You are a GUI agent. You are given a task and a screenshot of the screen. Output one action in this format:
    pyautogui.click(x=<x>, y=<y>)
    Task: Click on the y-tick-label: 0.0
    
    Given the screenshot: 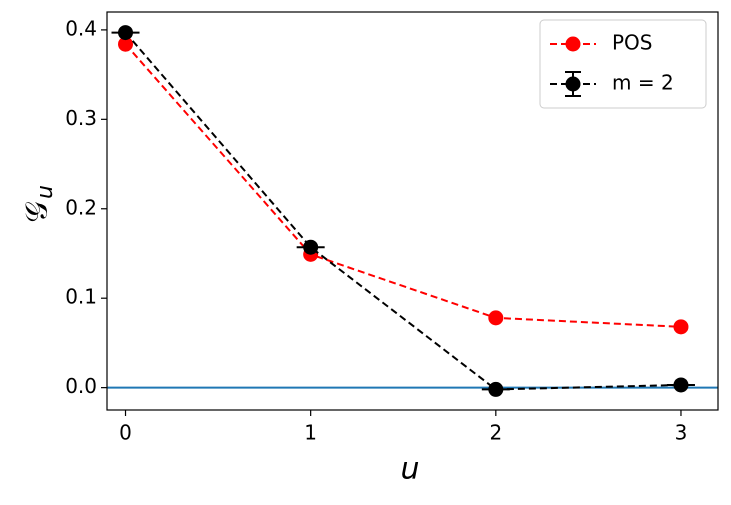 What is the action you would take?
    pyautogui.click(x=81, y=386)
    